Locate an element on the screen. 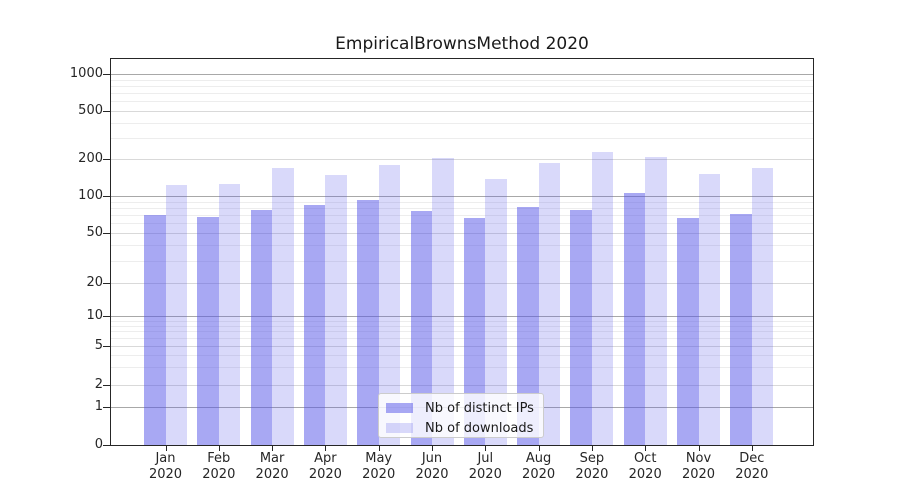 The image size is (900, 500). y-tick-label-5: 5 is located at coordinates (98, 345).